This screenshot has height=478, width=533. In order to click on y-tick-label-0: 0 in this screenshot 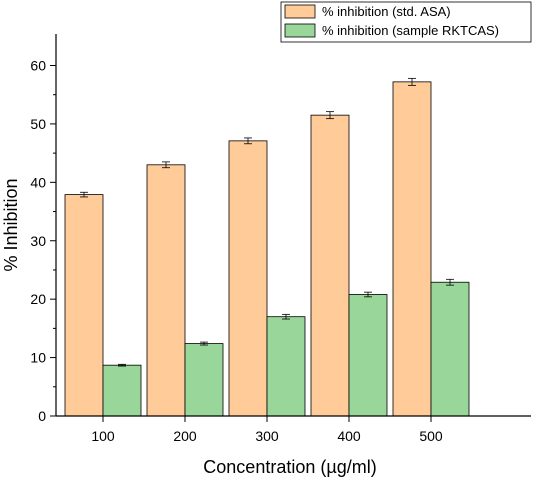, I will do `click(42, 416)`.